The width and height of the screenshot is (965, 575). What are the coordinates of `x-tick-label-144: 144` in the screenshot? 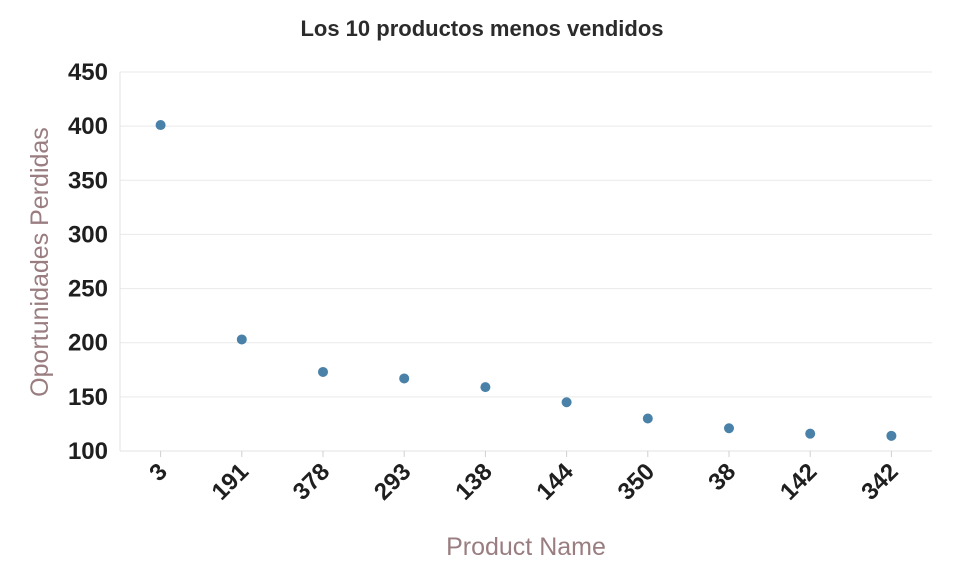 It's located at (555, 482).